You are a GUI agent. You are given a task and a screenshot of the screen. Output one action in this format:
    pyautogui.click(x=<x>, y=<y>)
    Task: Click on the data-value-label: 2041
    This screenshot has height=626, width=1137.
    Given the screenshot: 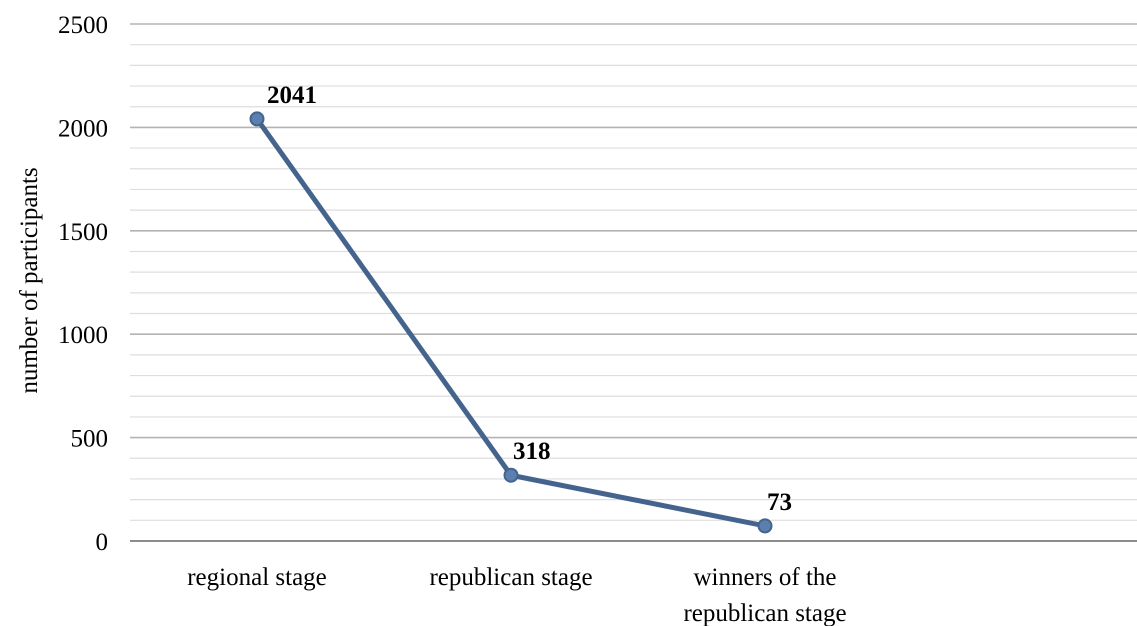 What is the action you would take?
    pyautogui.click(x=292, y=95)
    